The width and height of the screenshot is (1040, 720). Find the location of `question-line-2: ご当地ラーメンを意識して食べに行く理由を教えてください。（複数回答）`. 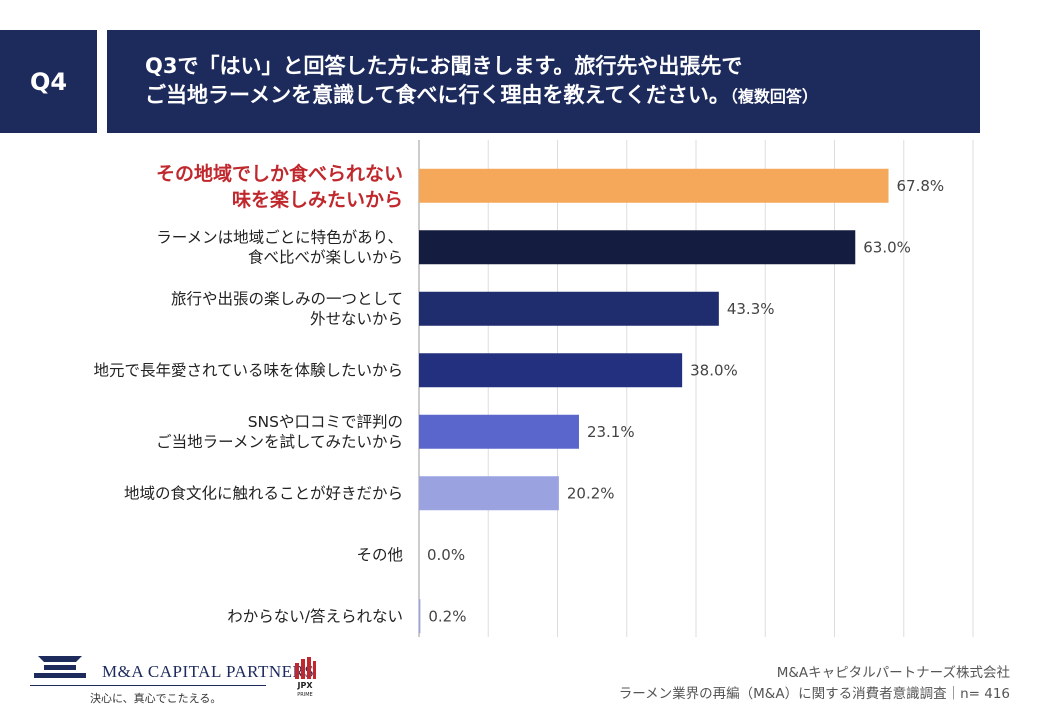

question-line-2: ご当地ラーメンを意識して食べに行く理由を教えてください。（複数回答） is located at coordinates (562, 96).